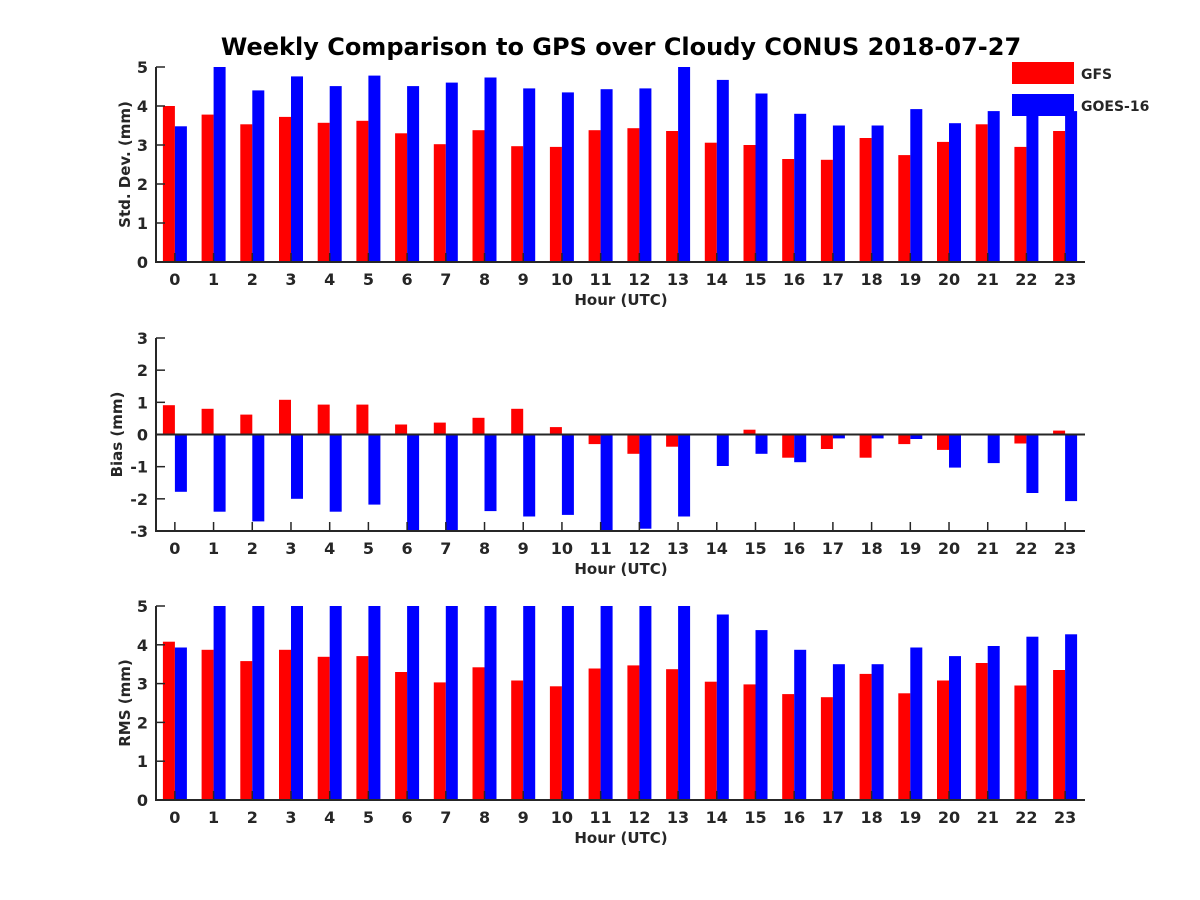 The width and height of the screenshot is (1200, 900). I want to click on legend-swatch-goes16, so click(1043, 105).